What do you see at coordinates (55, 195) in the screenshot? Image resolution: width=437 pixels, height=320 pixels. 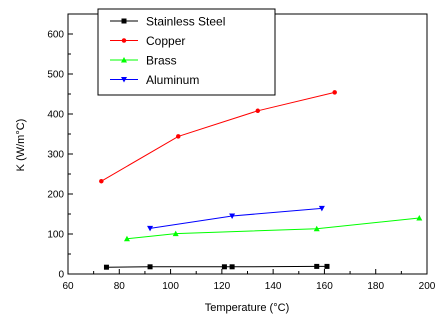 I see `y-tick-label: 200` at bounding box center [55, 195].